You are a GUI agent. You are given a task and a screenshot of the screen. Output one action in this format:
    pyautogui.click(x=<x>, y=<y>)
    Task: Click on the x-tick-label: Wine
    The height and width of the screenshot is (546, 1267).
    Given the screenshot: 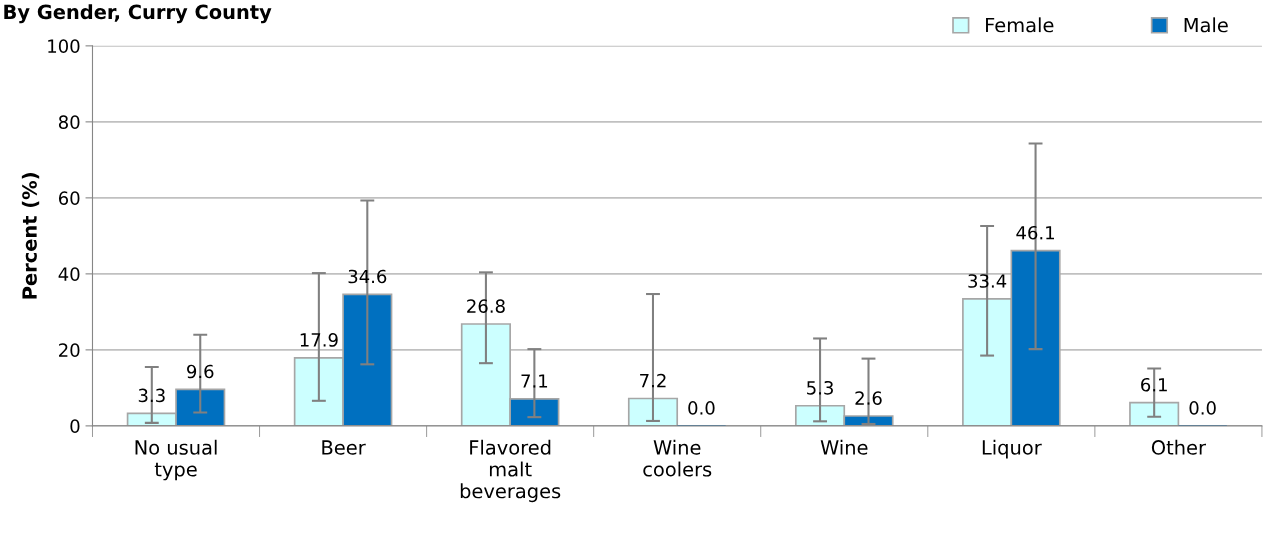 What is the action you would take?
    pyautogui.click(x=844, y=447)
    